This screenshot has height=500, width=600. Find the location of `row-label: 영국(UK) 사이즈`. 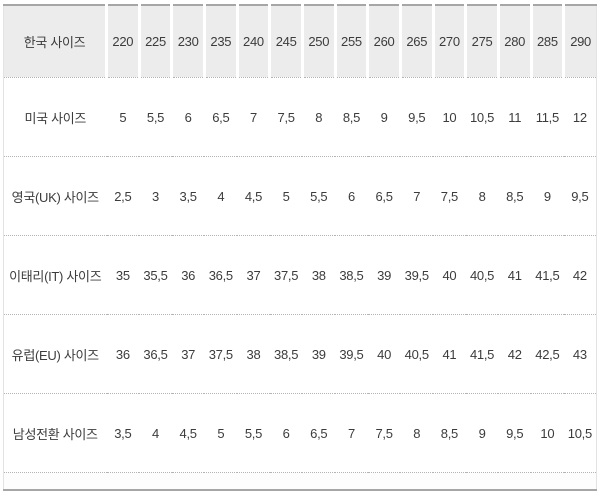

row-label: 영국(UK) 사이즈 is located at coordinates (55, 197).